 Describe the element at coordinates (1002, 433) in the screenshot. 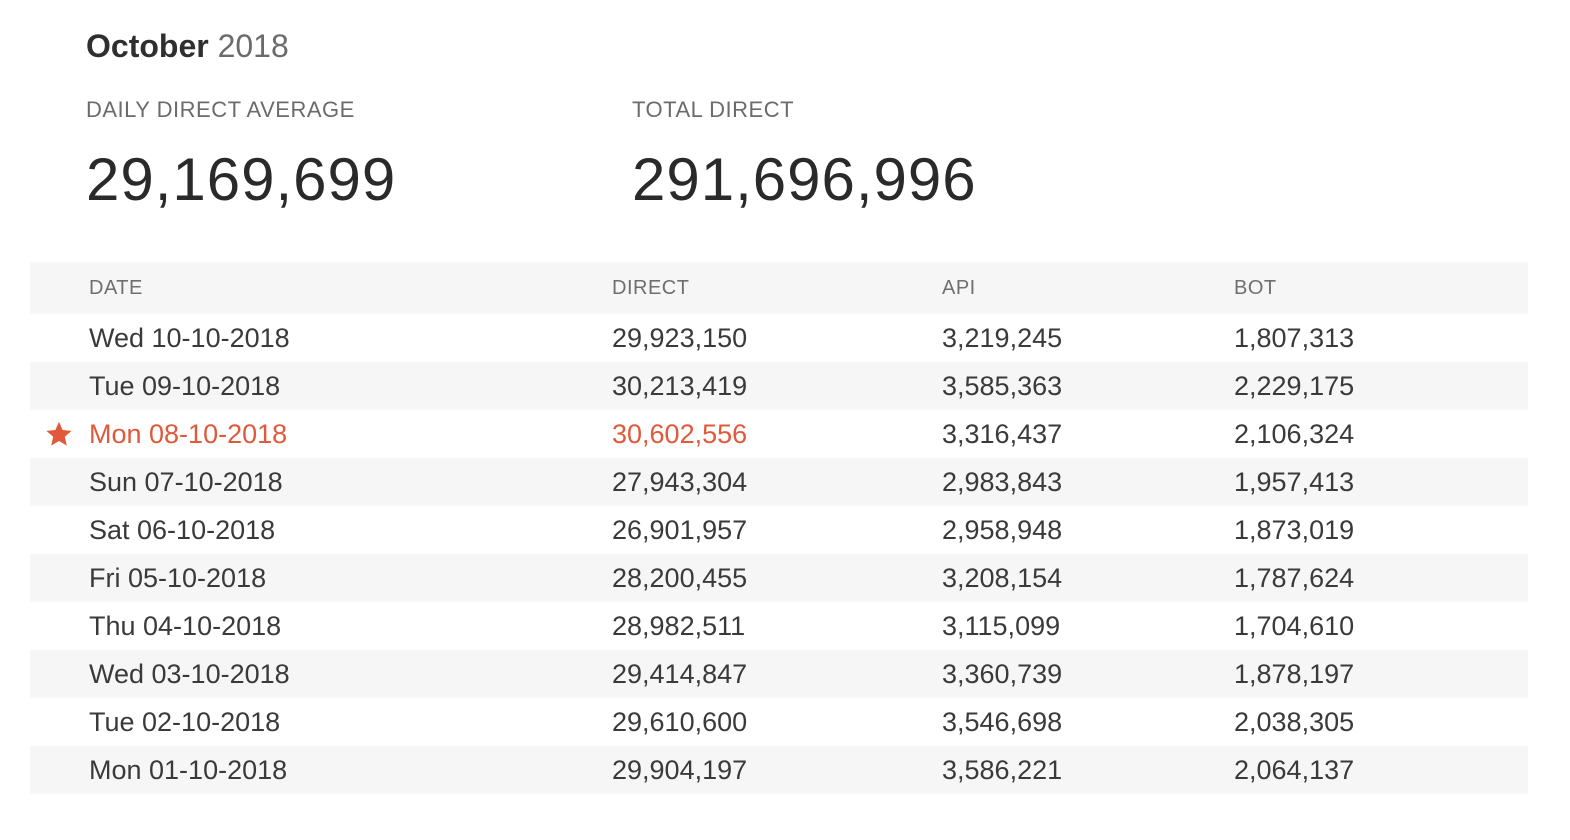

I see `cell-api: 3,316,437` at that location.